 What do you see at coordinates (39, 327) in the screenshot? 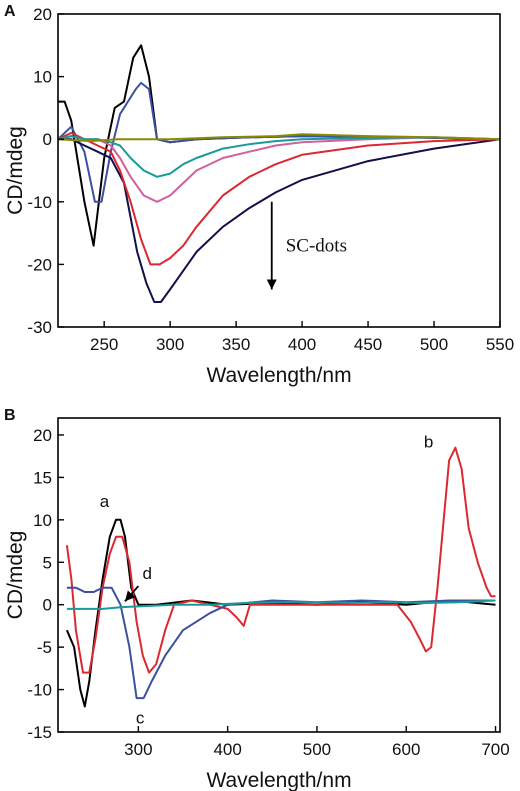
I see `y-tick-label: -30` at bounding box center [39, 327].